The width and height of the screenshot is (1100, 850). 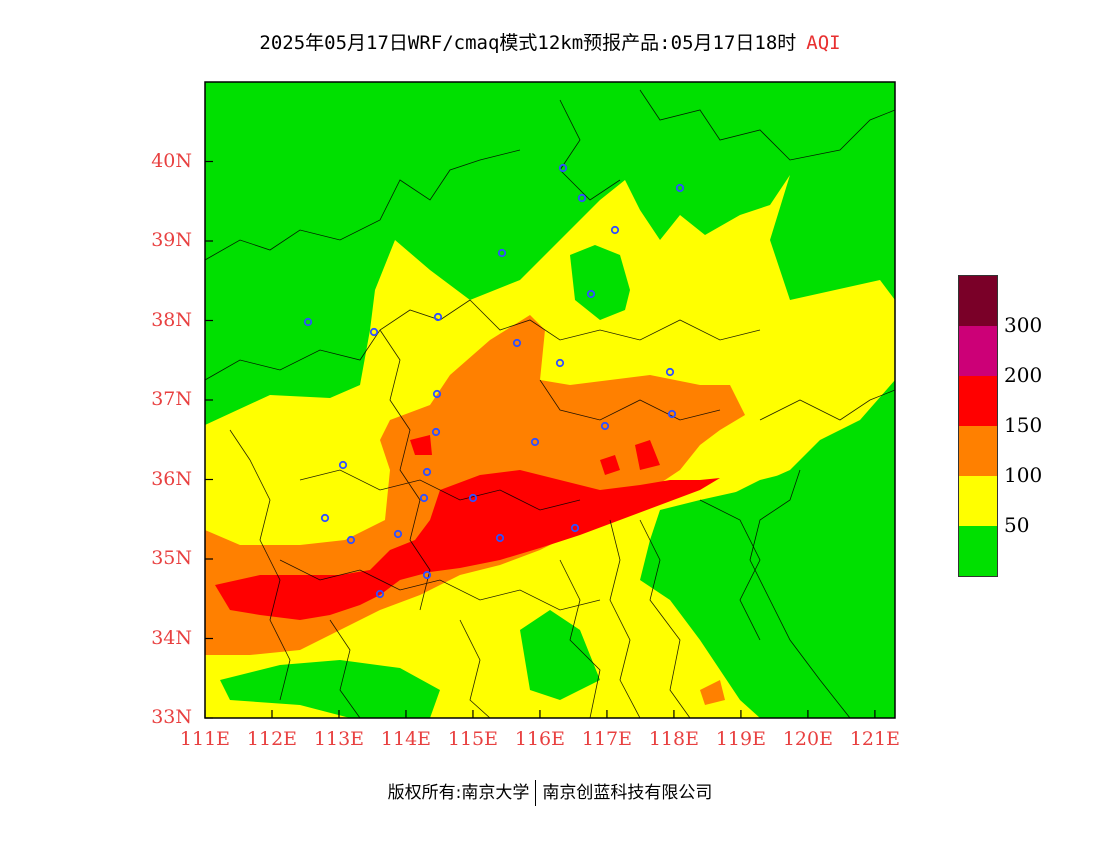 What do you see at coordinates (1017, 525) in the screenshot?
I see `legend-label: 50` at bounding box center [1017, 525].